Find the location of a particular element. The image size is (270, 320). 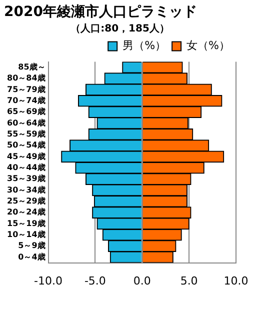

y-tick-label: 40～44歳 is located at coordinates (26, 167).